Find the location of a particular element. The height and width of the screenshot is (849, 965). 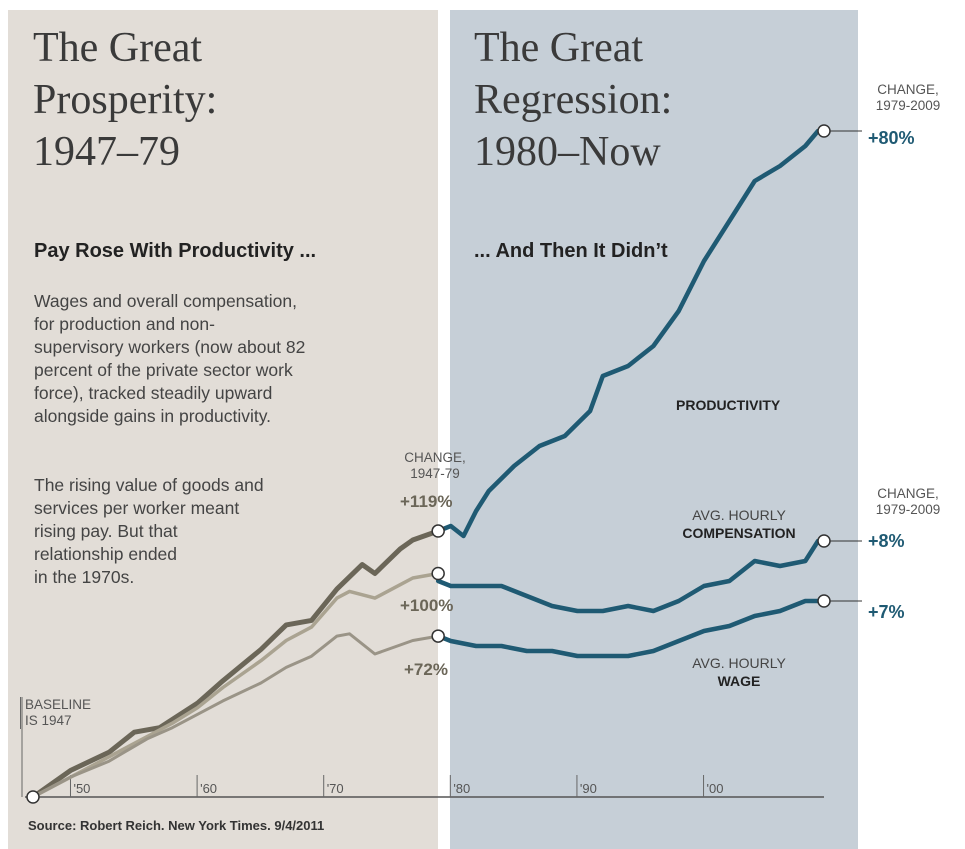

x-tick-label: '70 is located at coordinates (335, 788).